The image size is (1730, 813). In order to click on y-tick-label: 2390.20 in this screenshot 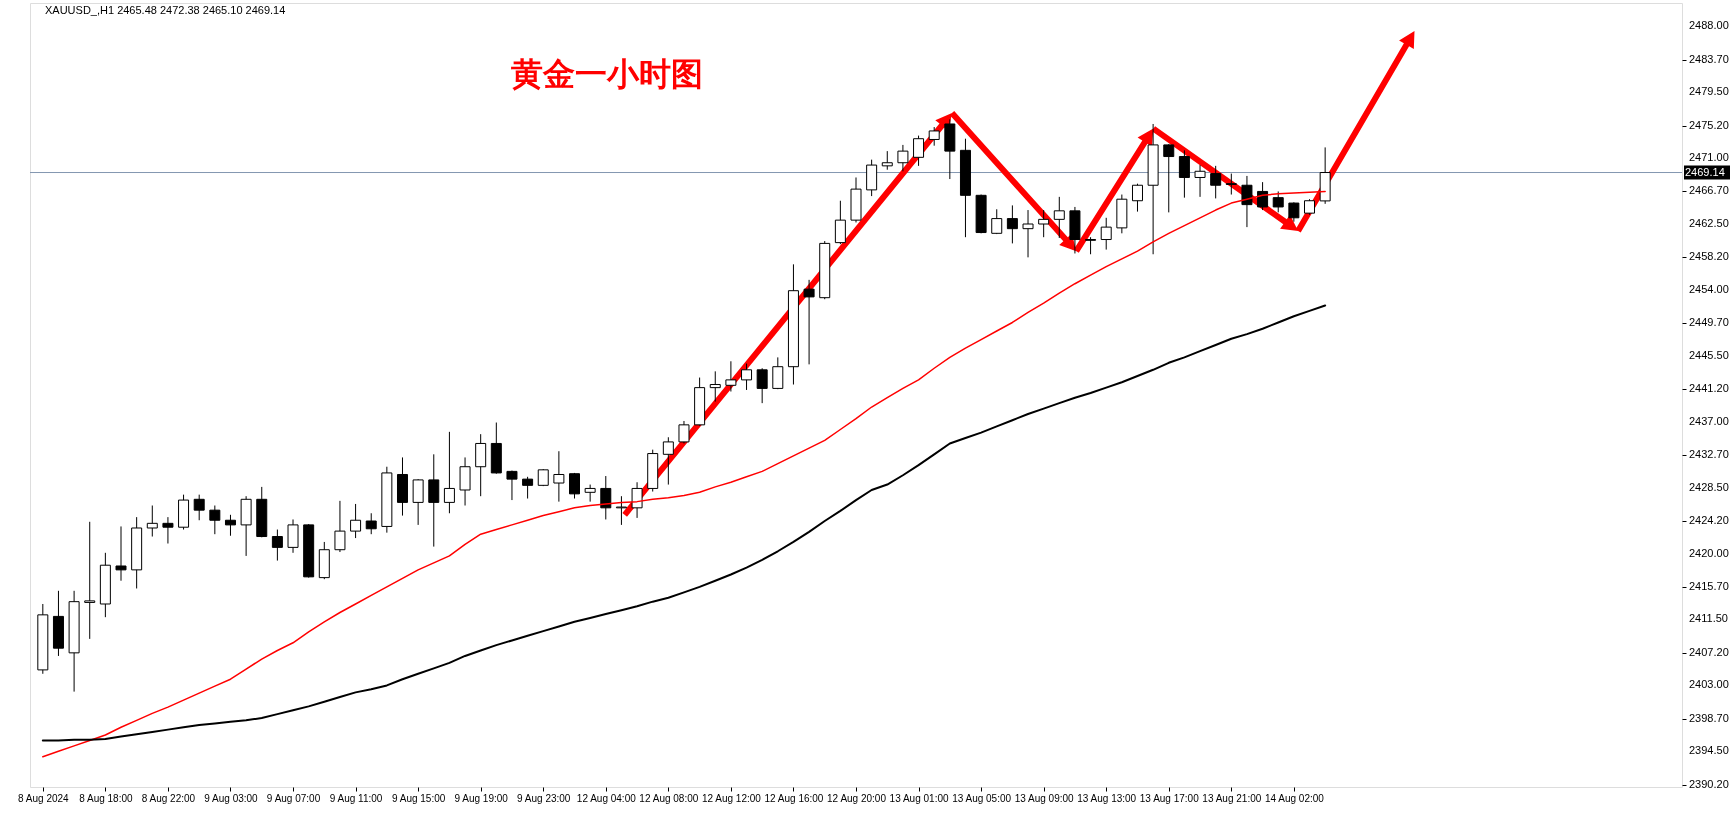, I will do `click(1709, 783)`.